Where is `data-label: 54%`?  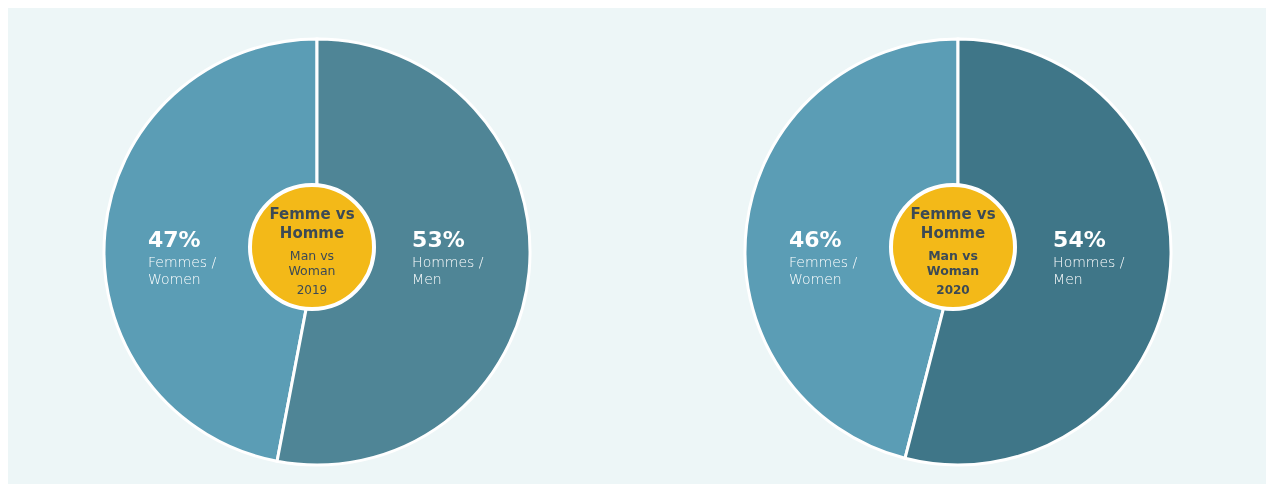
data-label: 54% is located at coordinates (1079, 239).